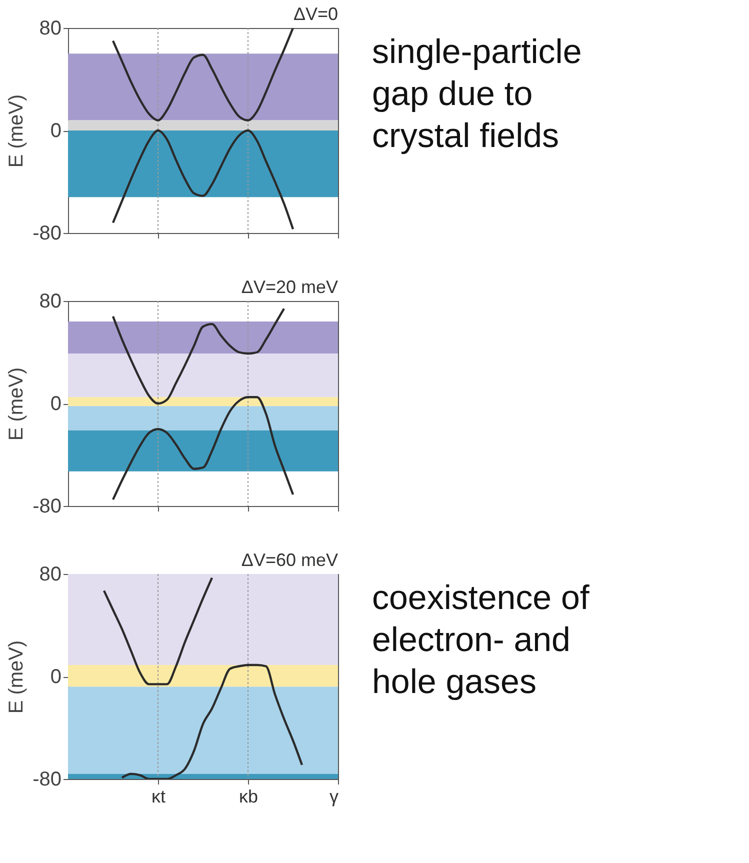  What do you see at coordinates (248, 796) in the screenshot?
I see `x-tick-label: κb` at bounding box center [248, 796].